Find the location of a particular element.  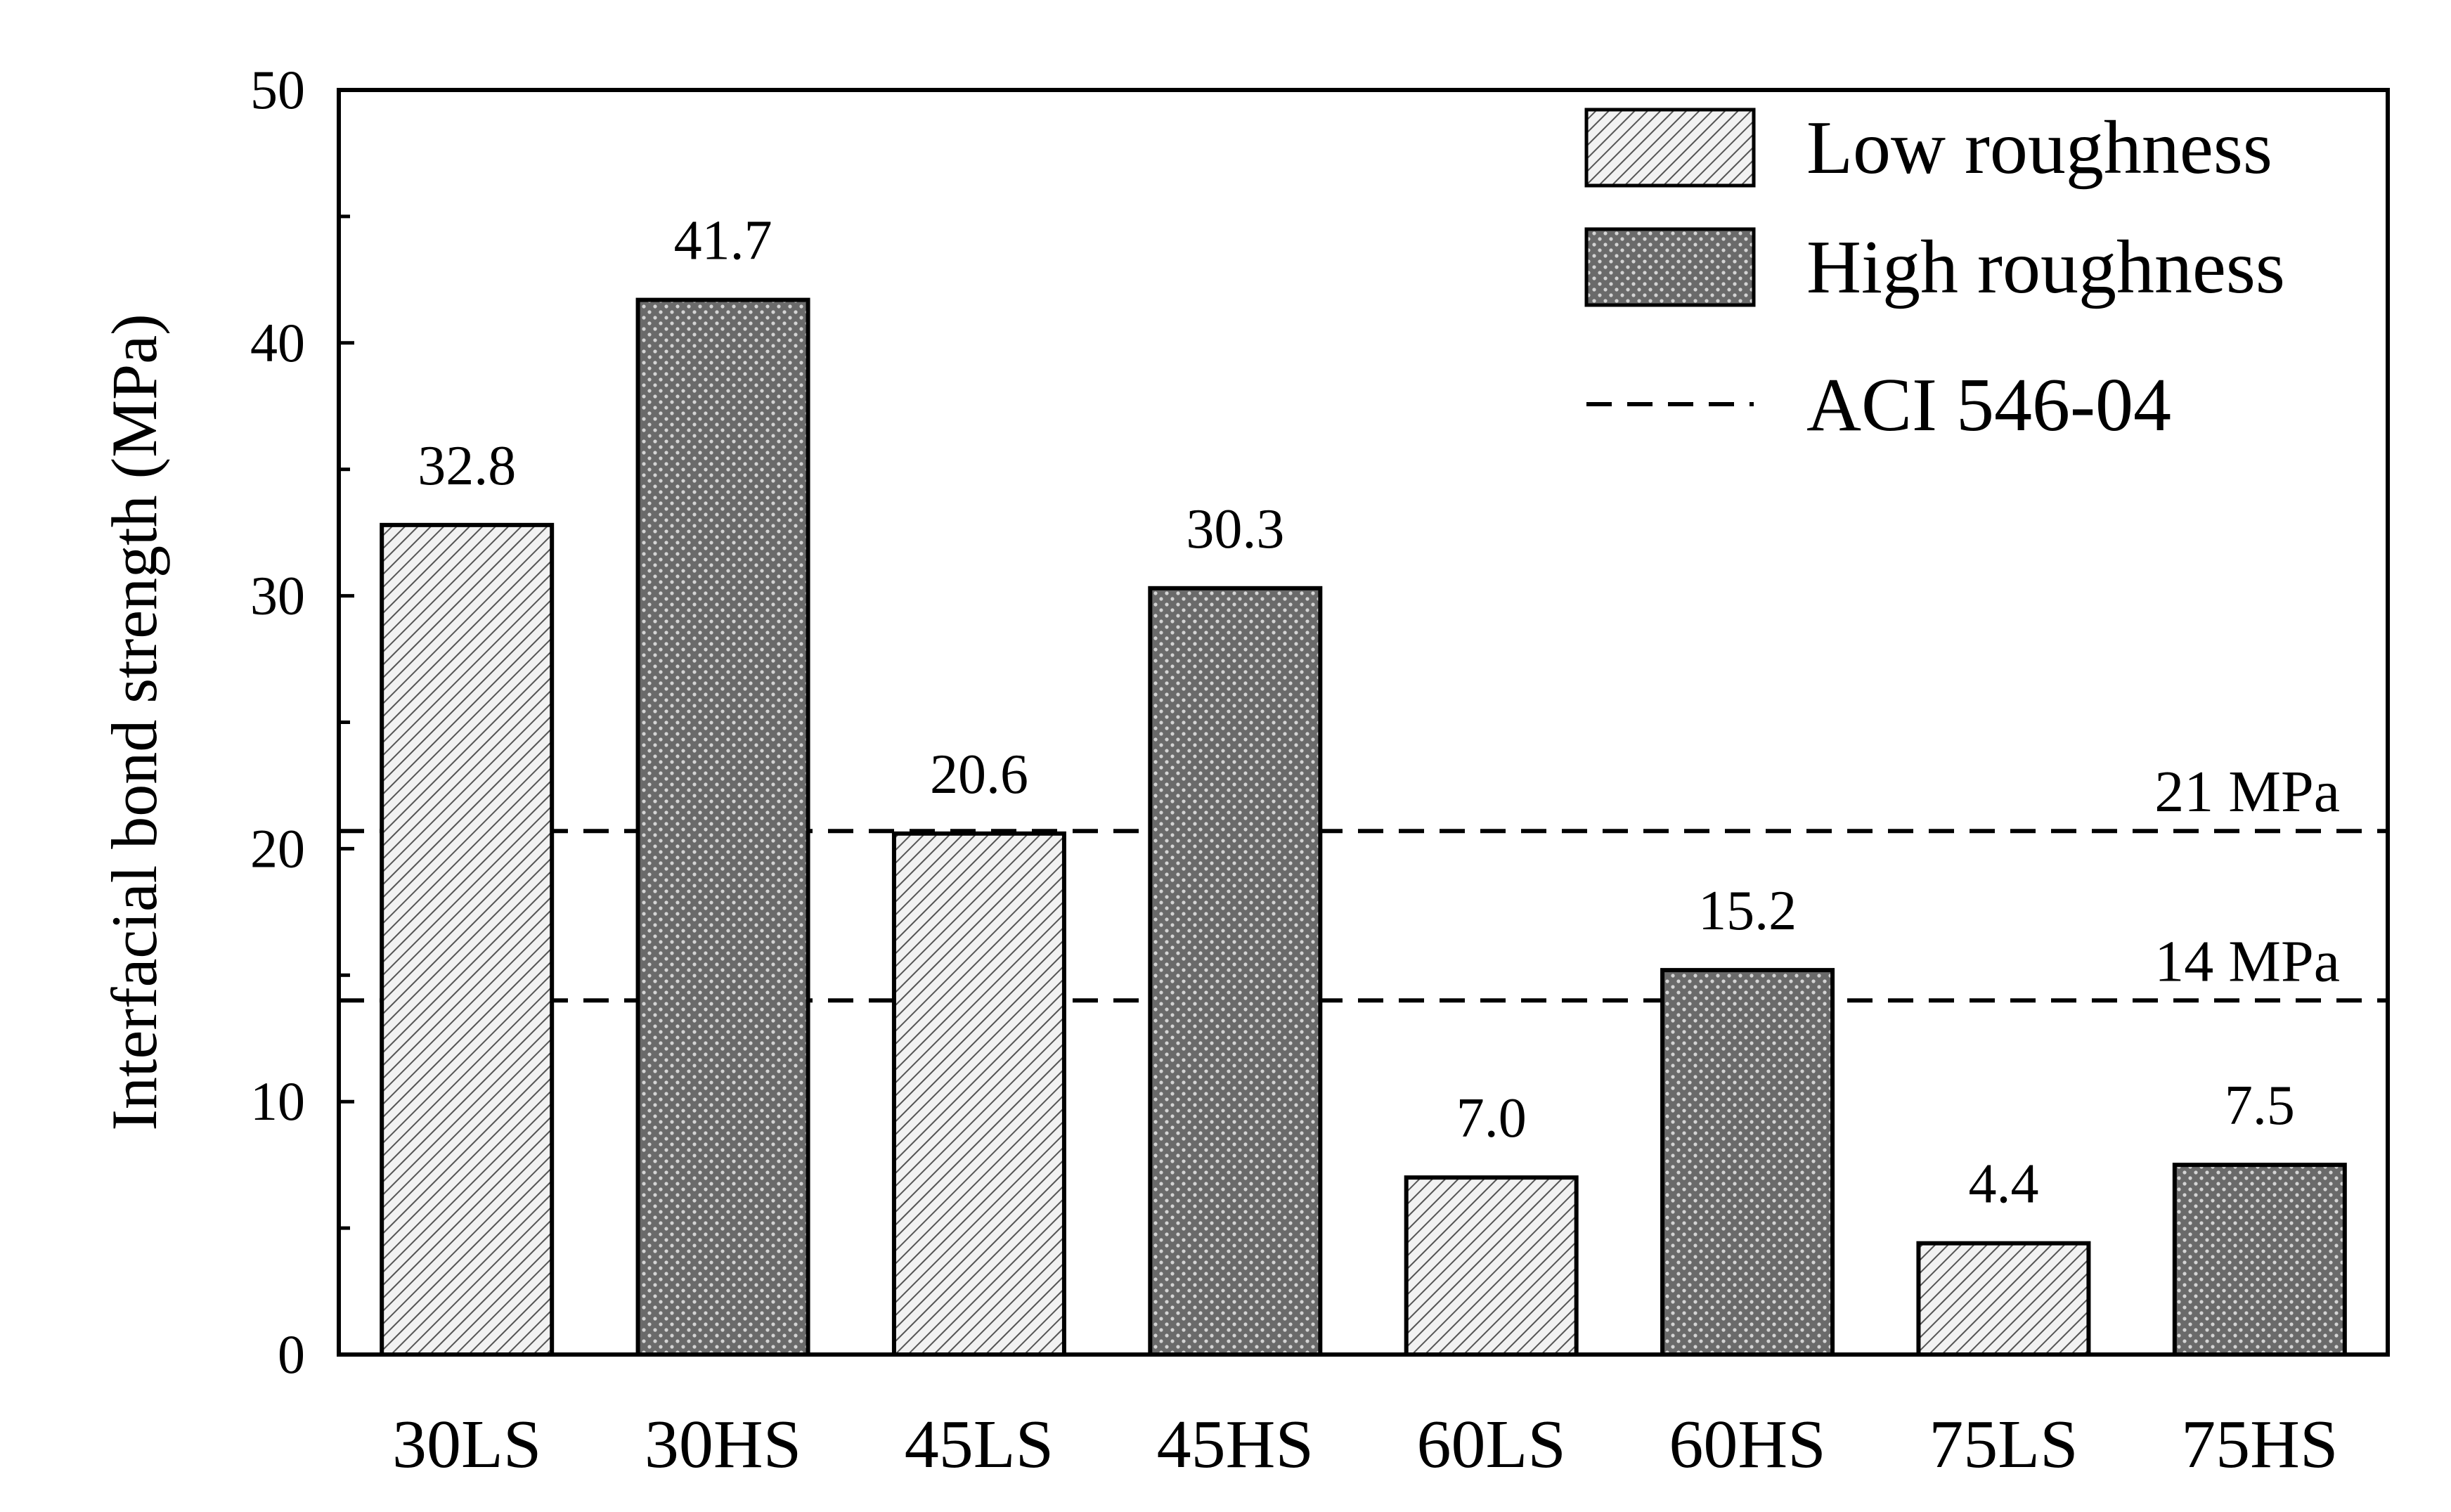

legend-label-reference: ACI 546-04 is located at coordinates (1988, 405).